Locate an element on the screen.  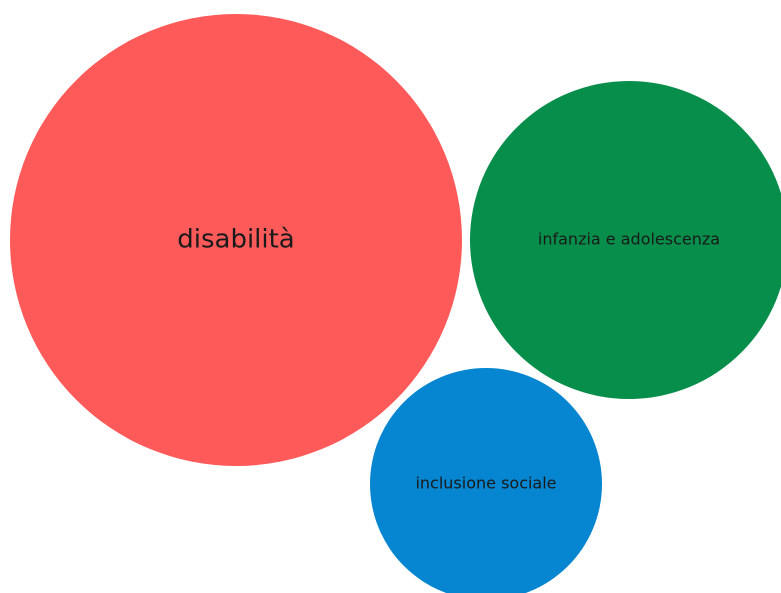
bubble-inclusione-sociale: inclusione sociale is located at coordinates (486, 480).